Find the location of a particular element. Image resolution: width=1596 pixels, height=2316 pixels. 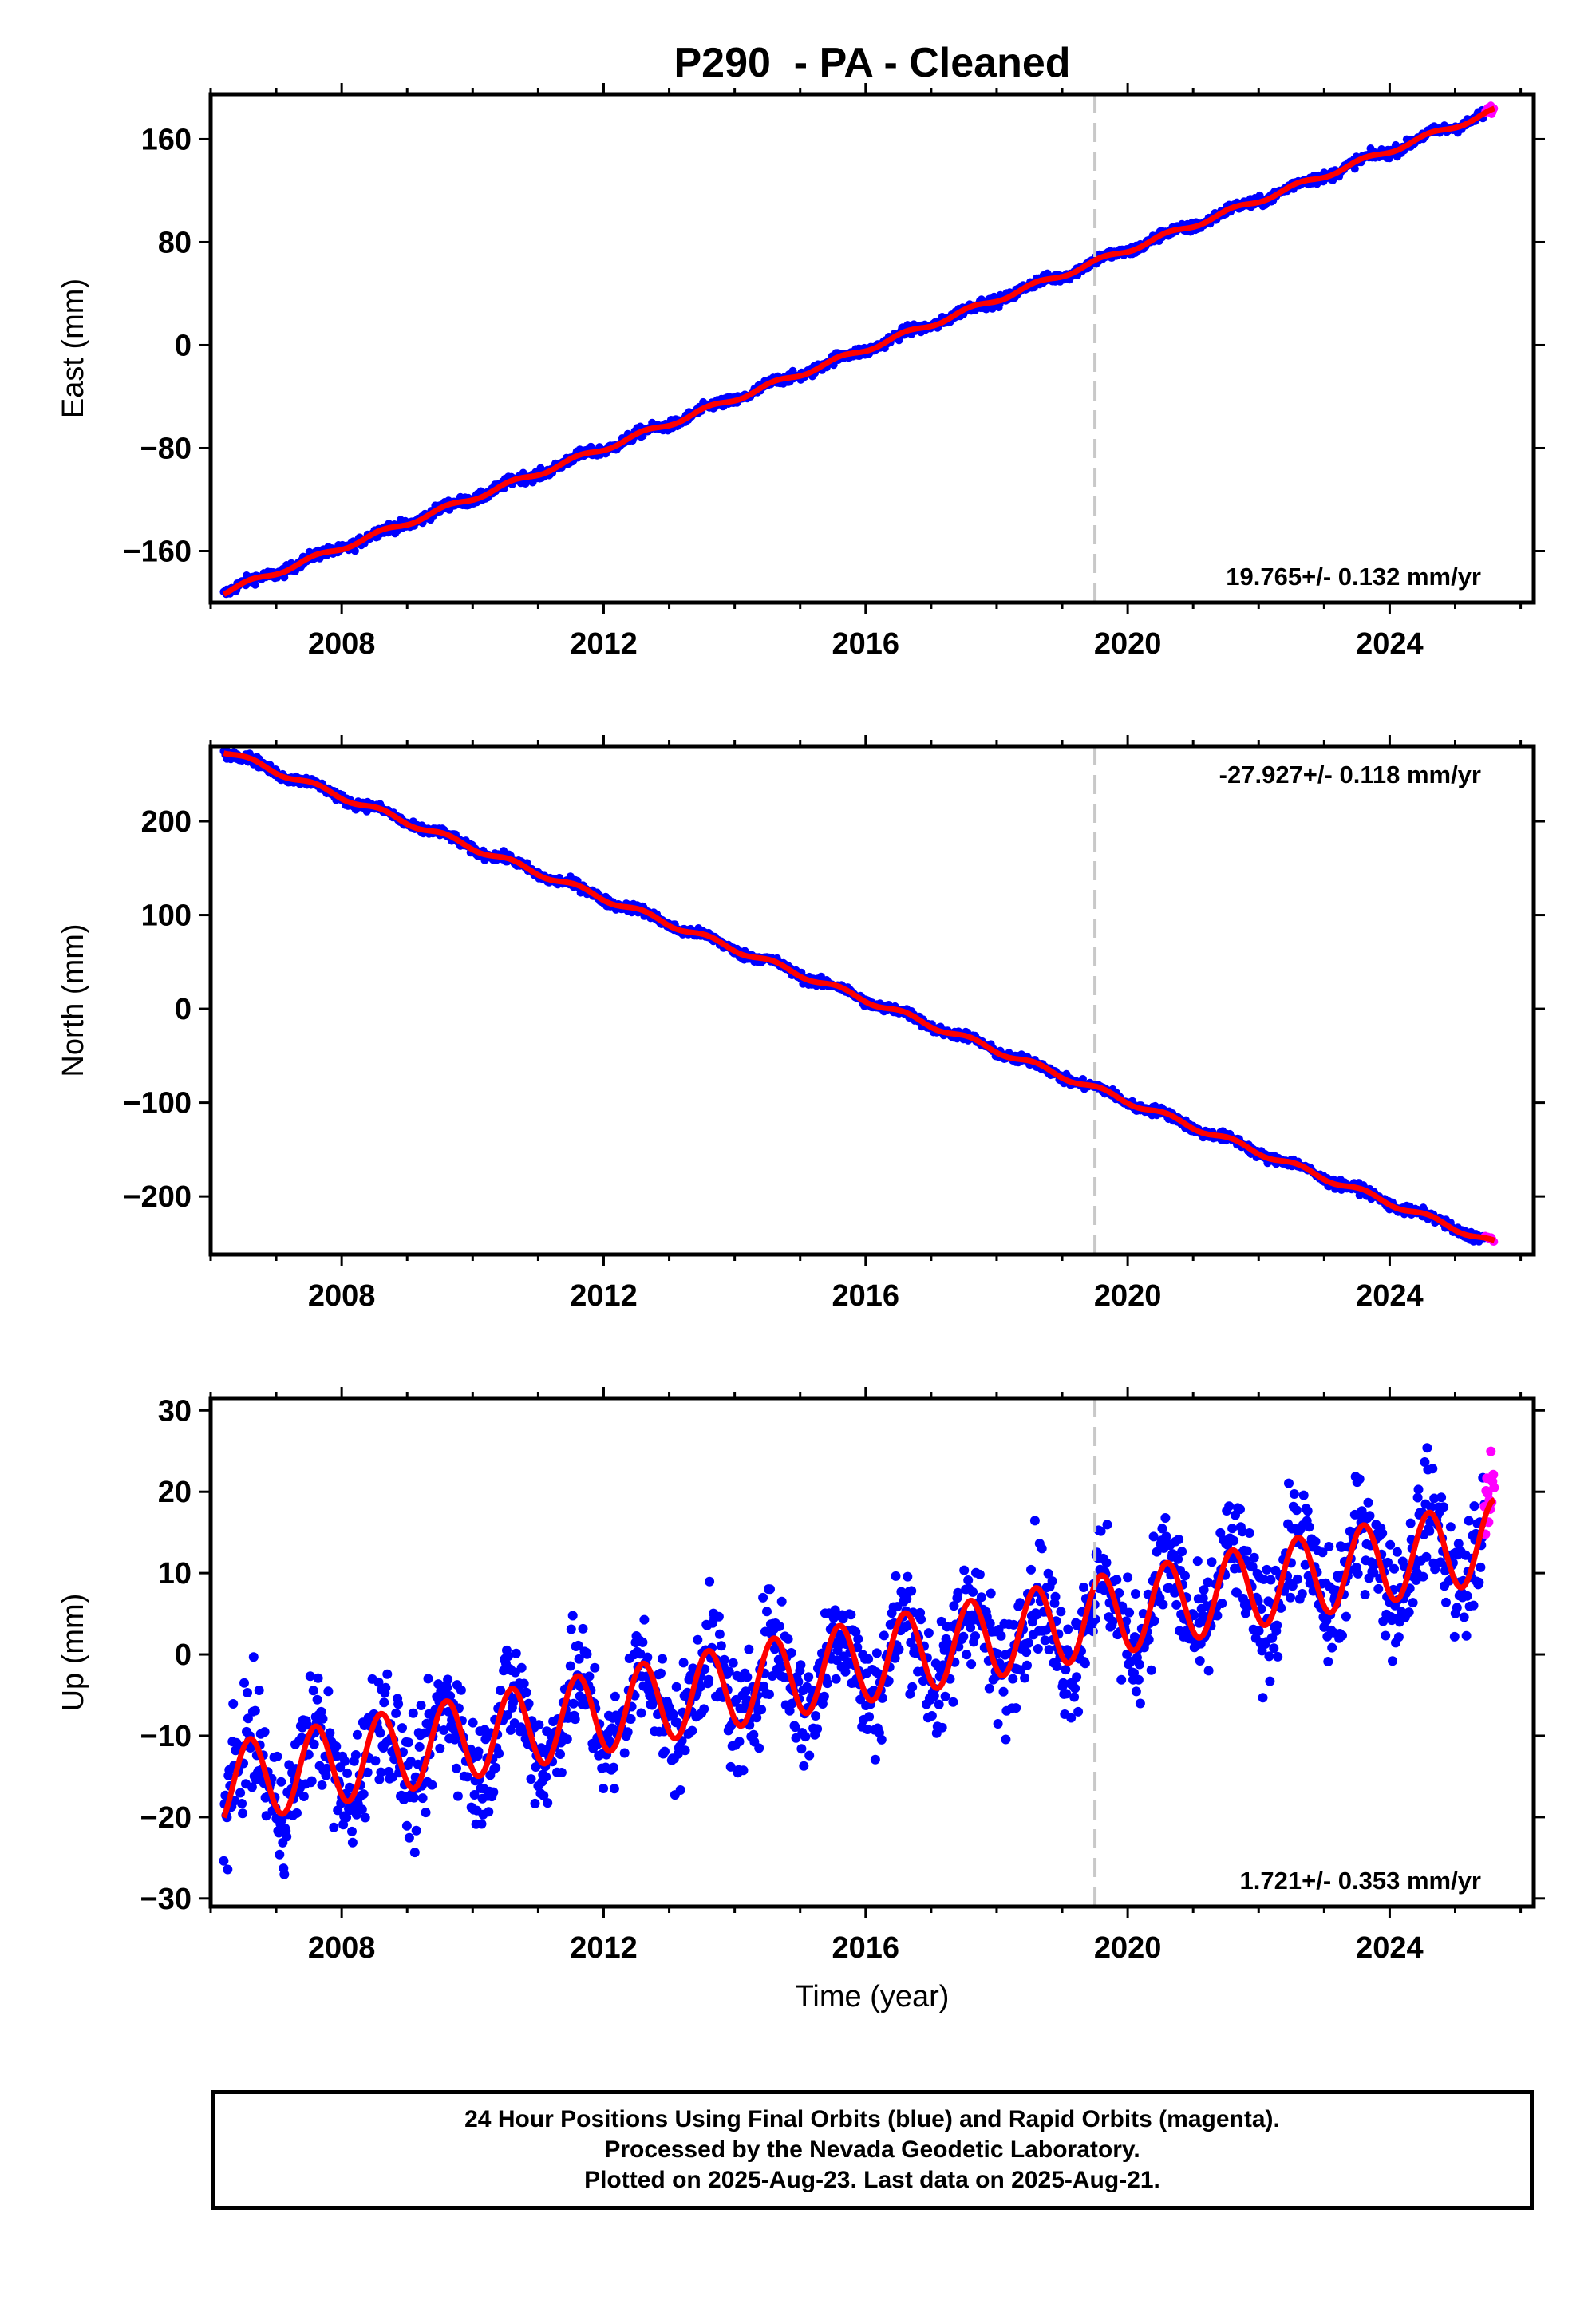

x-tick-label: 2020 is located at coordinates (1128, 1296).